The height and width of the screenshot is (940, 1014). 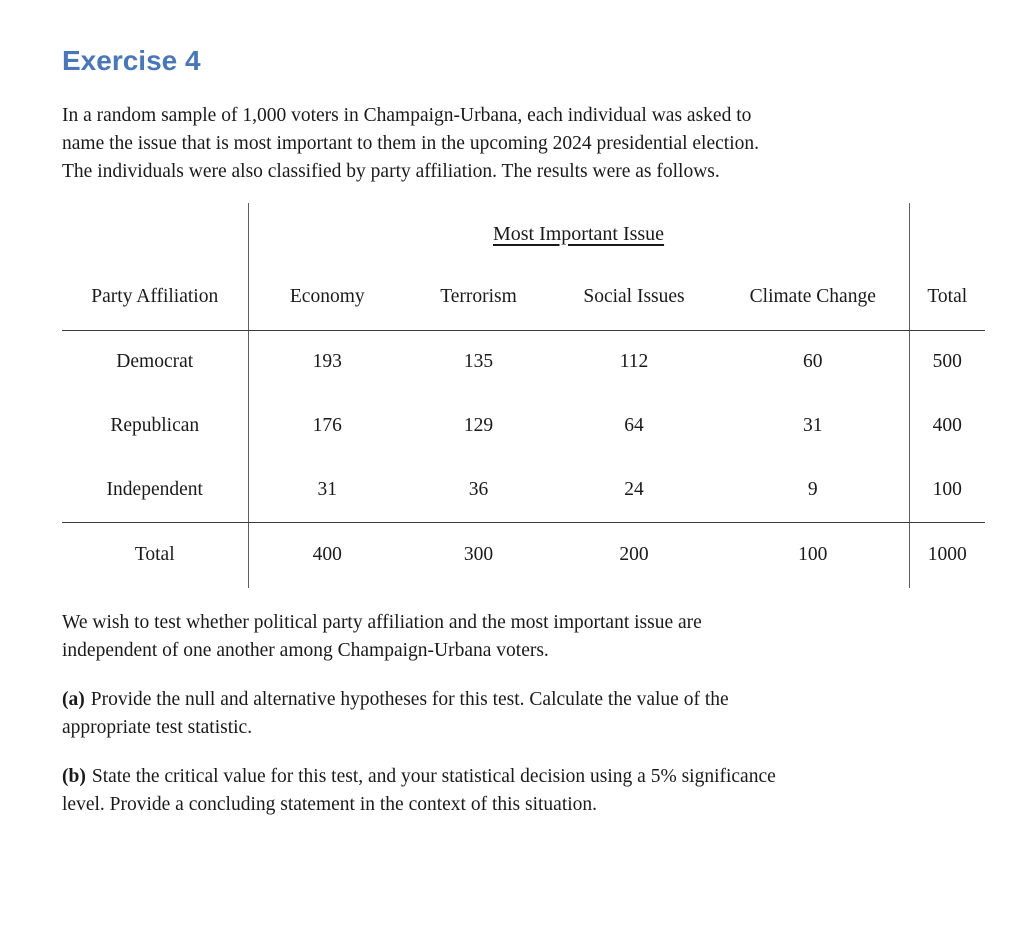 What do you see at coordinates (947, 426) in the screenshot?
I see `row-total: 400` at bounding box center [947, 426].